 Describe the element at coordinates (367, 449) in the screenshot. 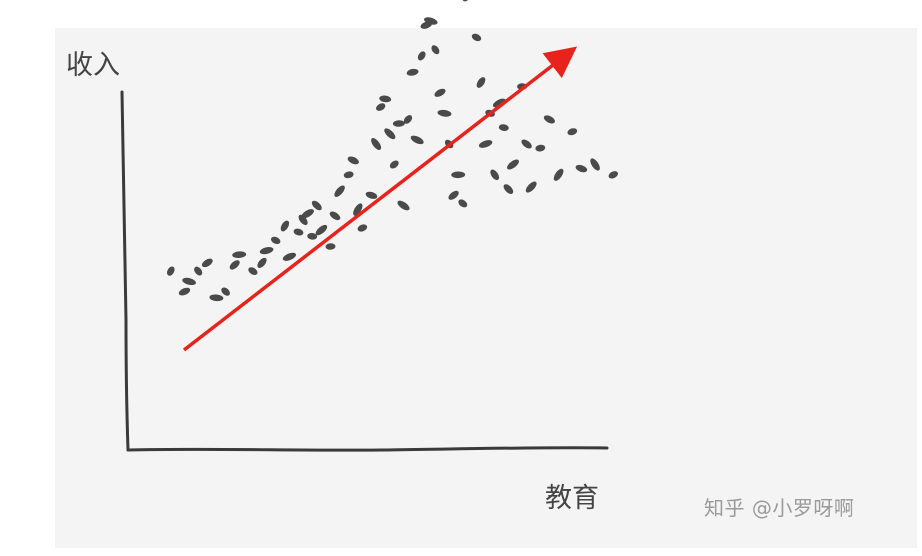

I see `x-axis` at that location.